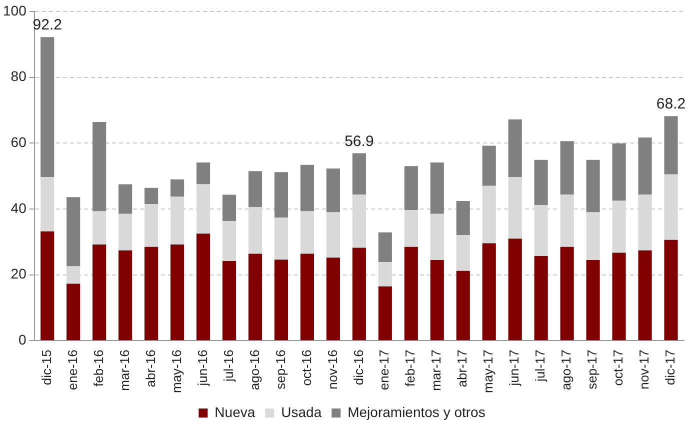  I want to click on x-tick-label: may-16, so click(176, 372).